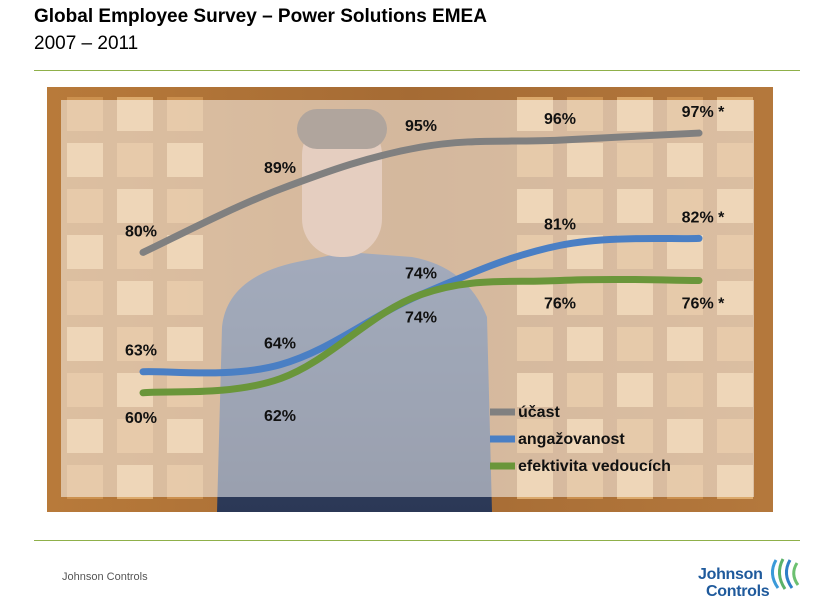  Describe the element at coordinates (280, 416) in the screenshot. I see `data-label: 62%` at that location.